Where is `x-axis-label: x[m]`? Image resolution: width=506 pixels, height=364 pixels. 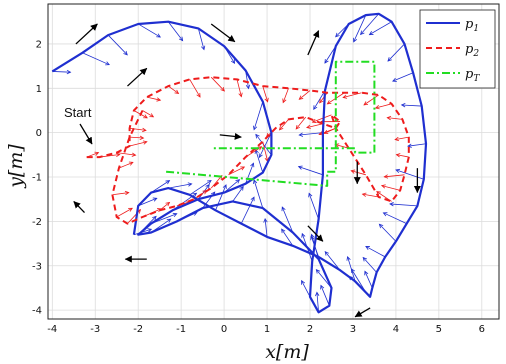 x-axis-label: x[m] is located at coordinates (287, 352).